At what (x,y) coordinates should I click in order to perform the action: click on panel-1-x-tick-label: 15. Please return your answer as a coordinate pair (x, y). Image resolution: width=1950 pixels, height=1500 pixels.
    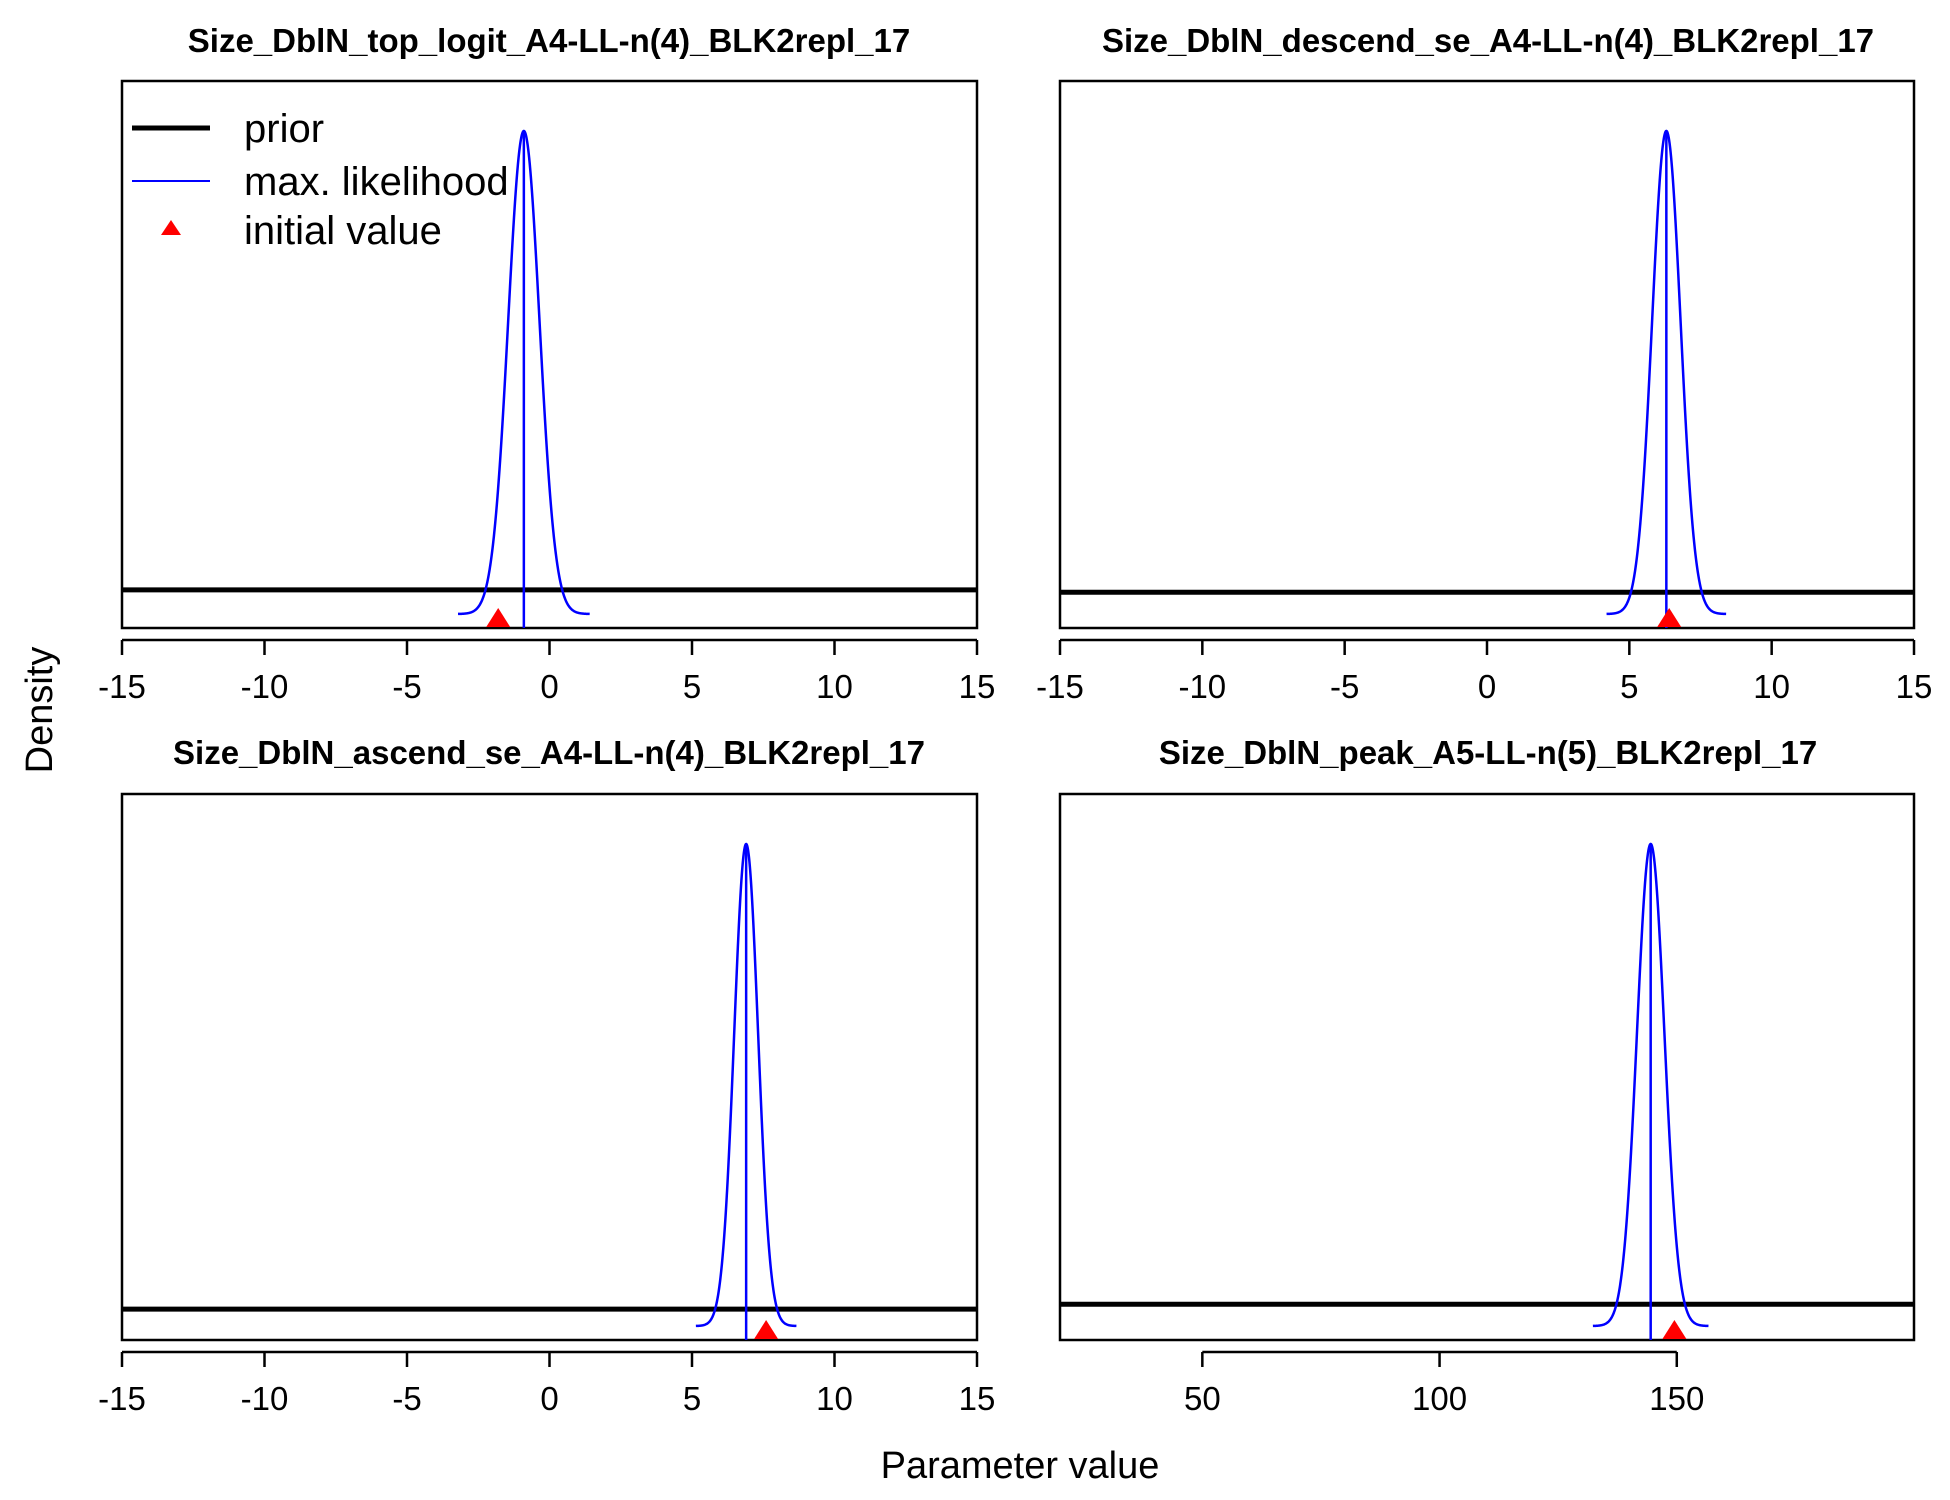
    Looking at the image, I should click on (977, 686).